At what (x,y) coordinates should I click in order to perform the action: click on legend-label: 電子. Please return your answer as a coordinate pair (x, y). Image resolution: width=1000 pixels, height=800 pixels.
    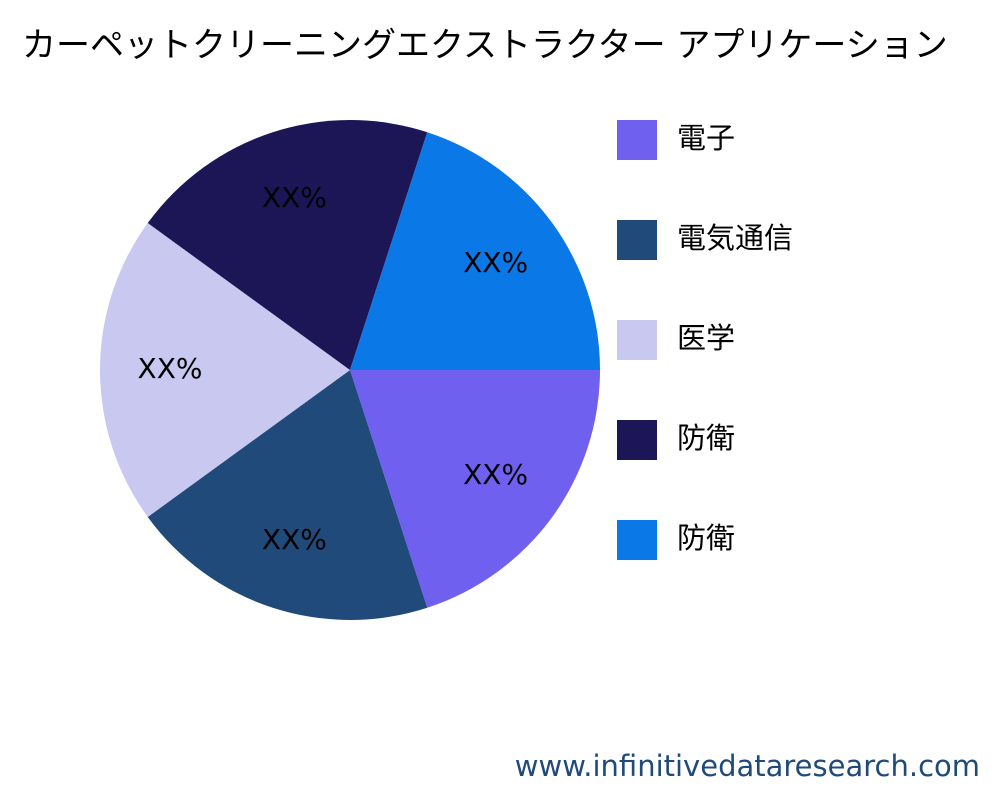
    Looking at the image, I should click on (706, 138).